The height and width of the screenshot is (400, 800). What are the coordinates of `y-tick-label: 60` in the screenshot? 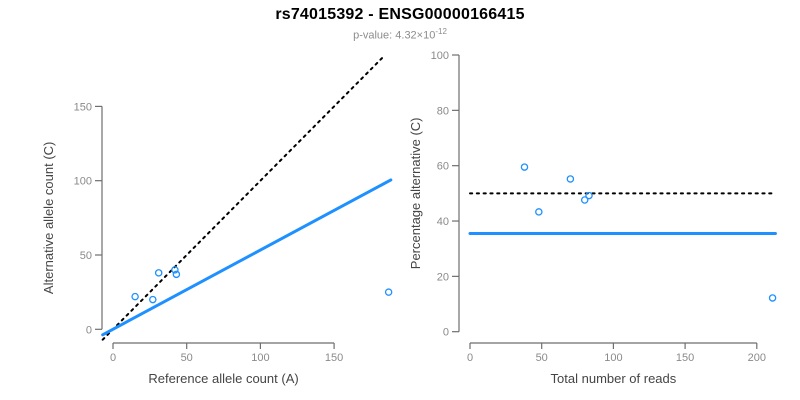 It's located at (443, 167).